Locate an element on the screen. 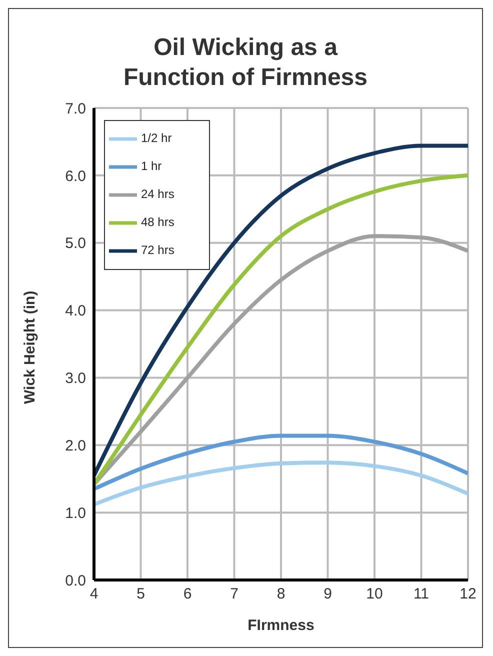 This screenshot has width=493, height=656. x-tick-label: 5 is located at coordinates (140, 594).